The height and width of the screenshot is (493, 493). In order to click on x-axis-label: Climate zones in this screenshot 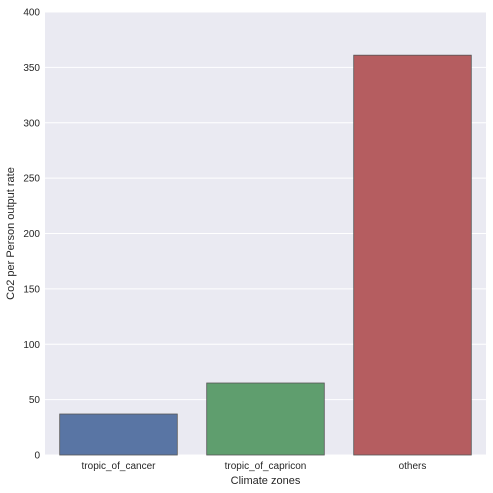, I will do `click(266, 481)`.